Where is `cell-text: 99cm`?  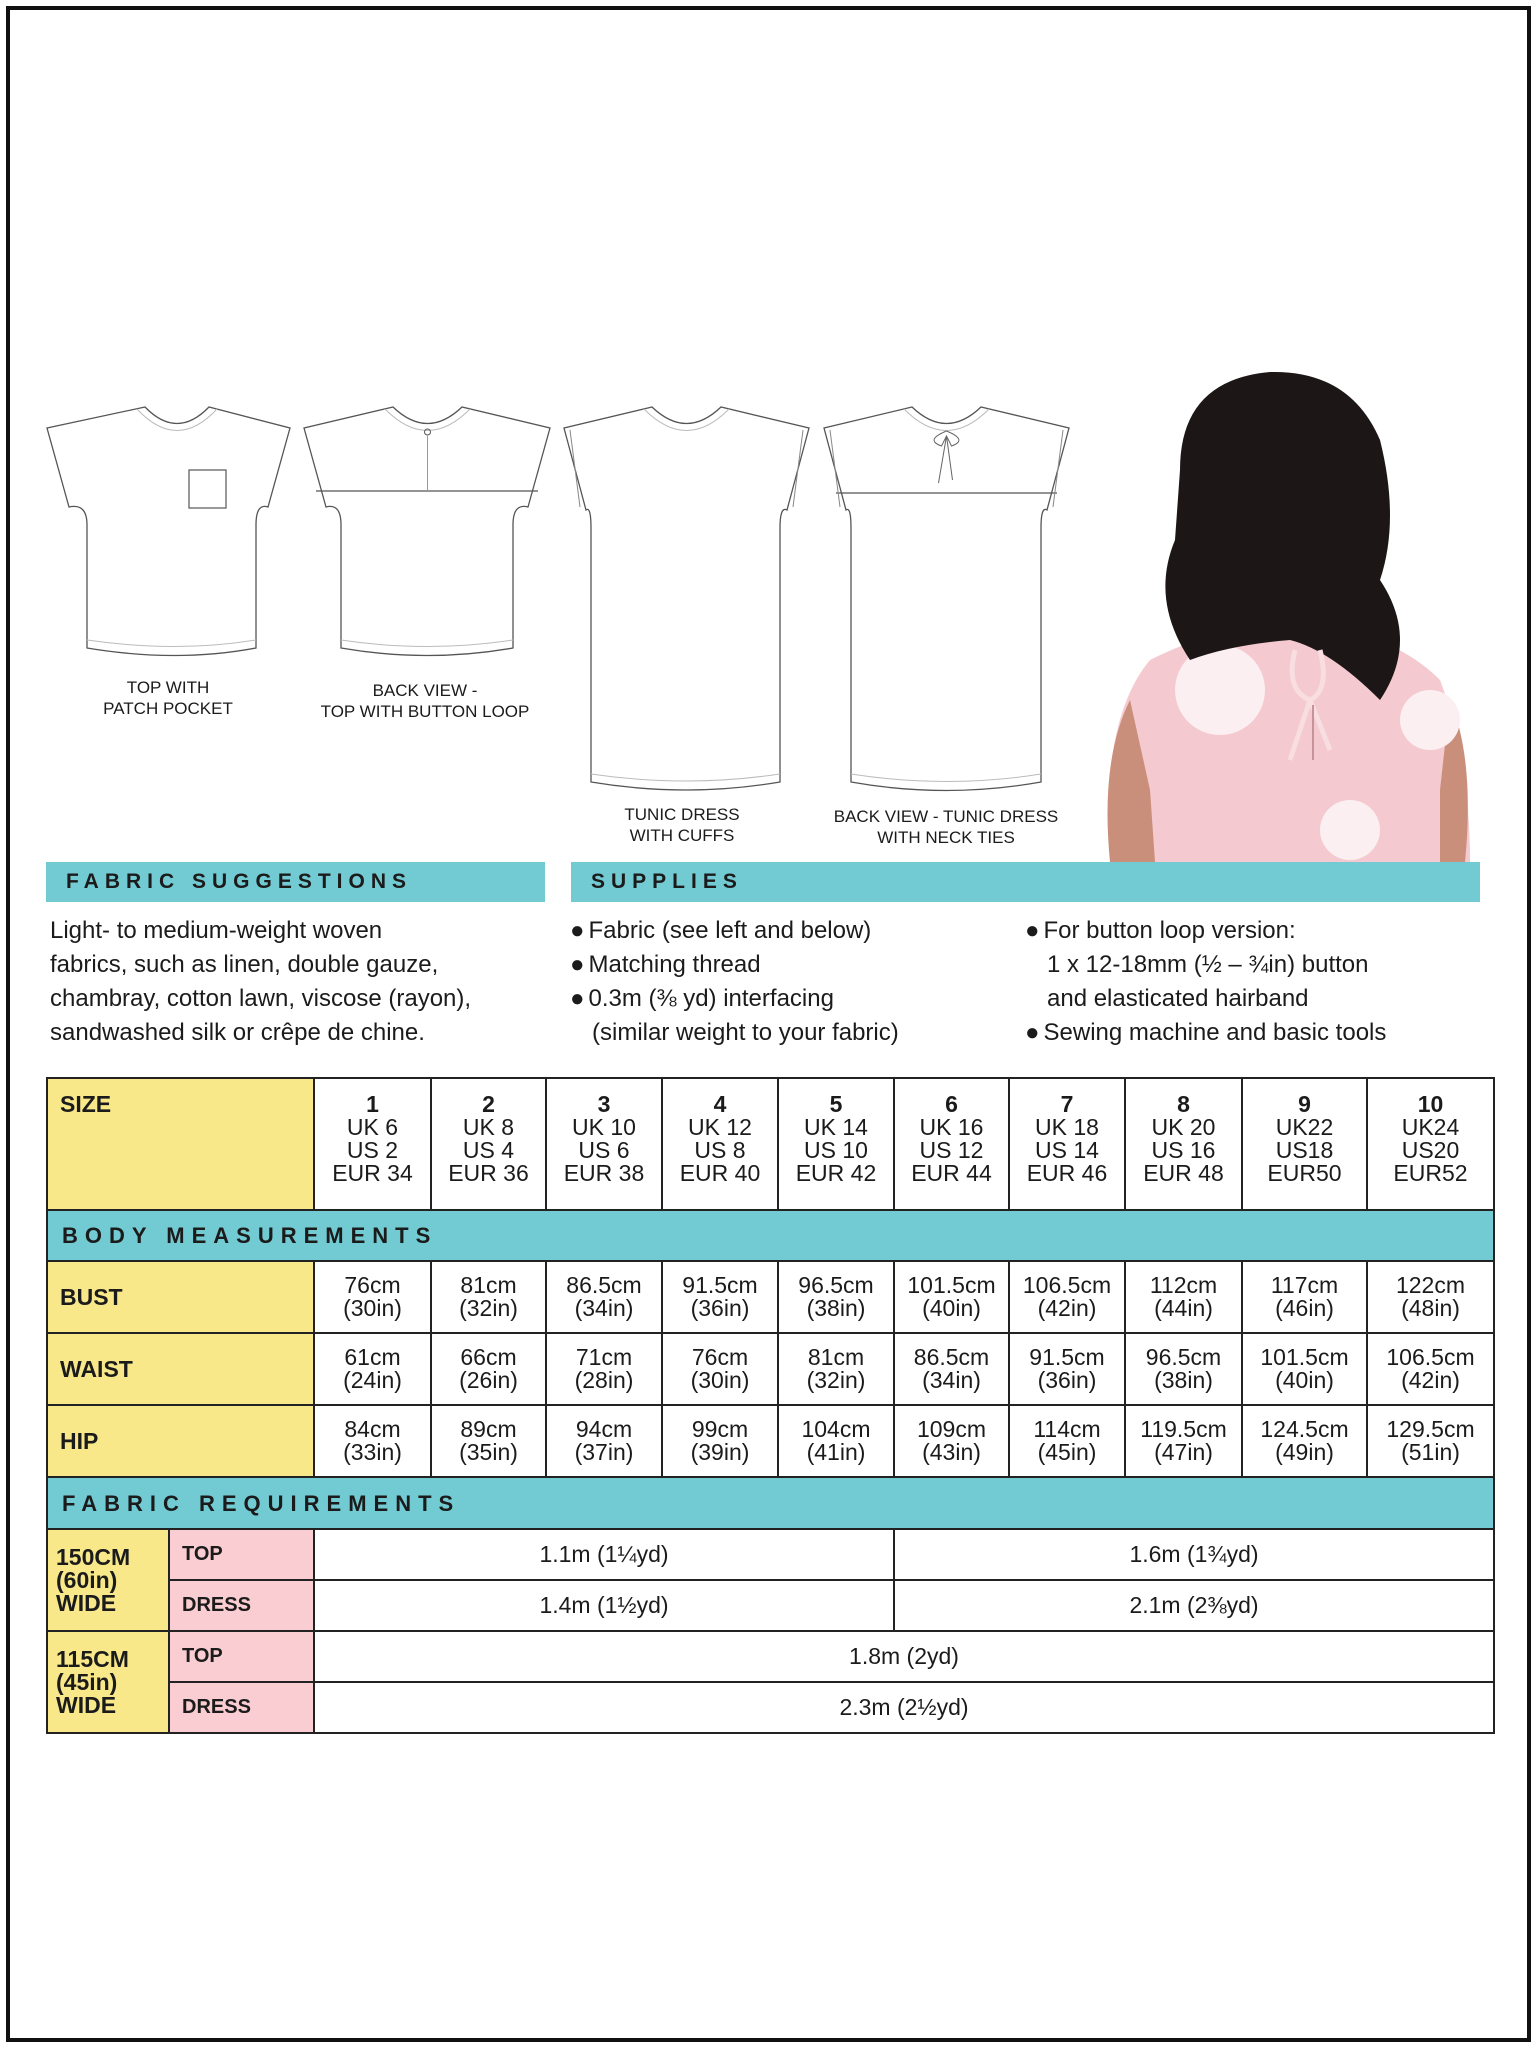 cell-text: 99cm is located at coordinates (720, 1429).